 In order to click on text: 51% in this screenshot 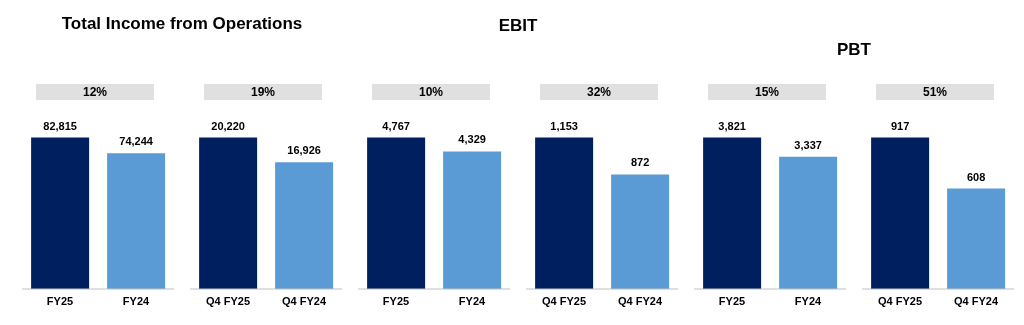, I will do `click(935, 92)`.